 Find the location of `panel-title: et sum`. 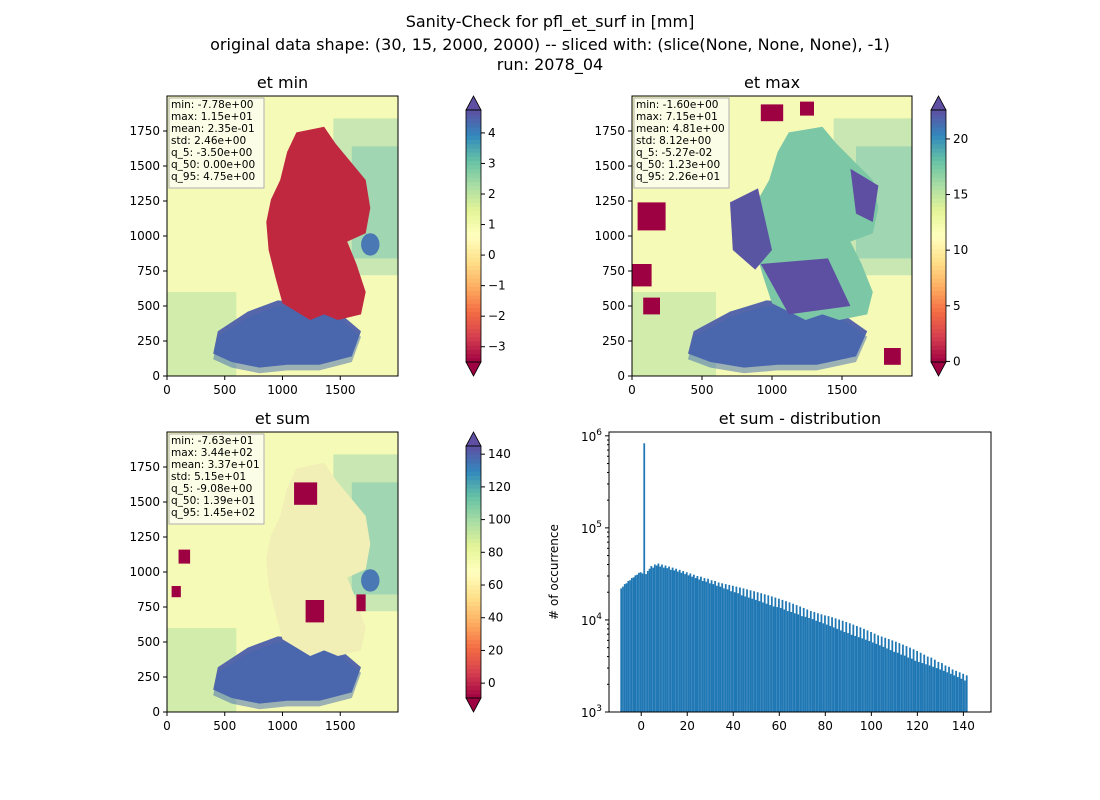

panel-title: et sum is located at coordinates (282, 418).